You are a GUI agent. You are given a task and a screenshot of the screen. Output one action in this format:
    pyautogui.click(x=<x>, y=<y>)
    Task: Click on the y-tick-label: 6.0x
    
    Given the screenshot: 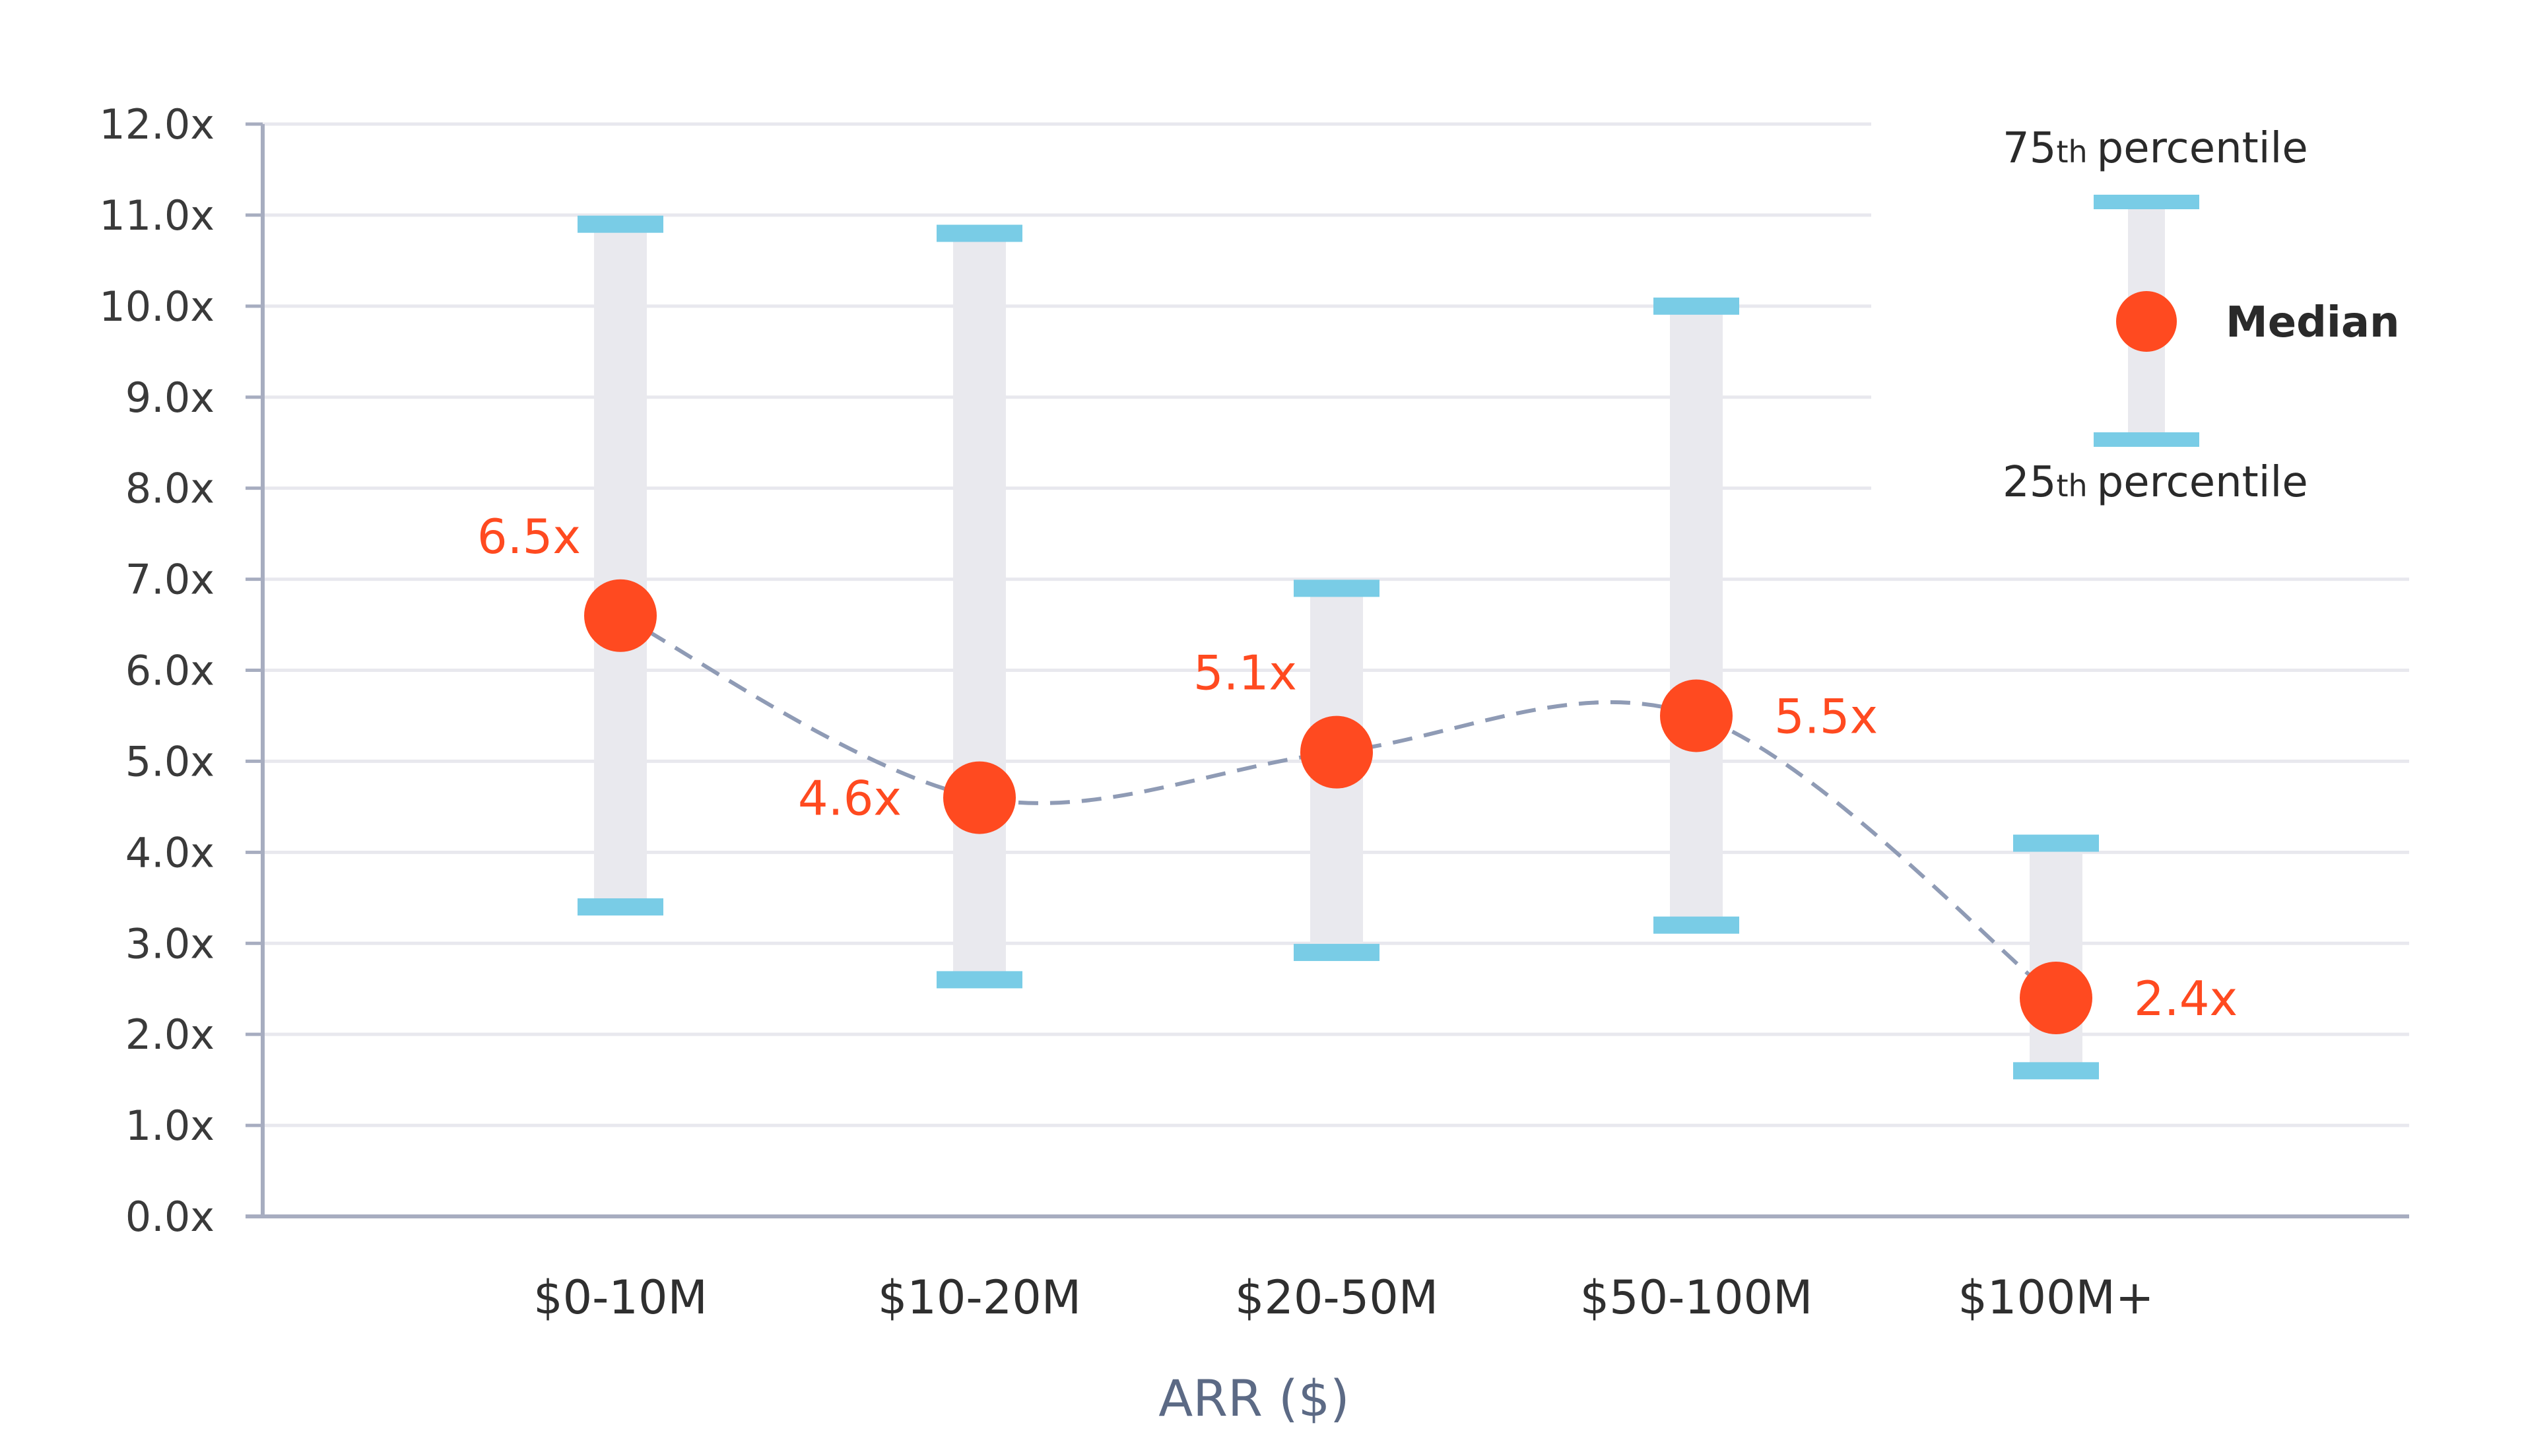 What is the action you would take?
    pyautogui.click(x=170, y=671)
    